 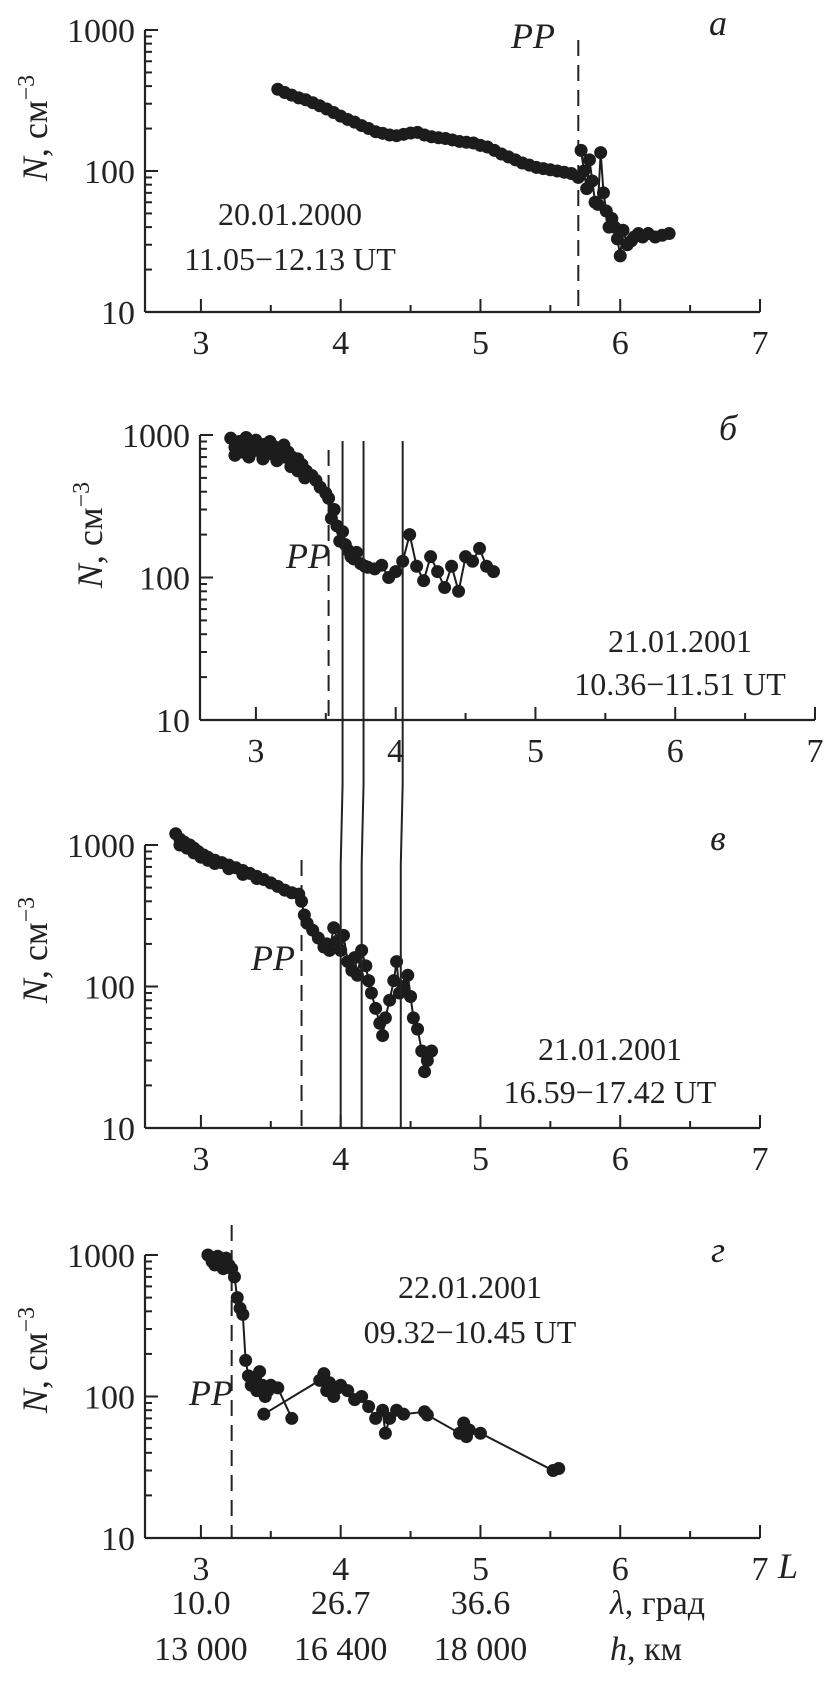 I want to click on panel-letter: в, so click(x=718, y=838).